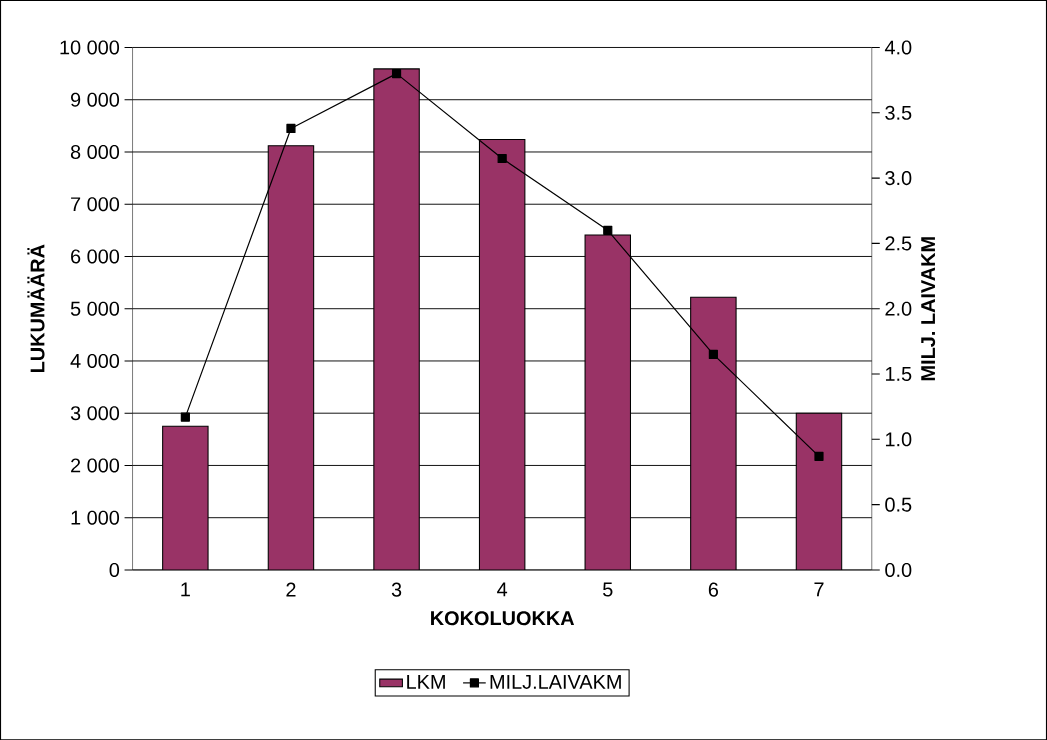 The image size is (1047, 740). What do you see at coordinates (95, 517) in the screenshot?
I see `y-tick-label: 1 000` at bounding box center [95, 517].